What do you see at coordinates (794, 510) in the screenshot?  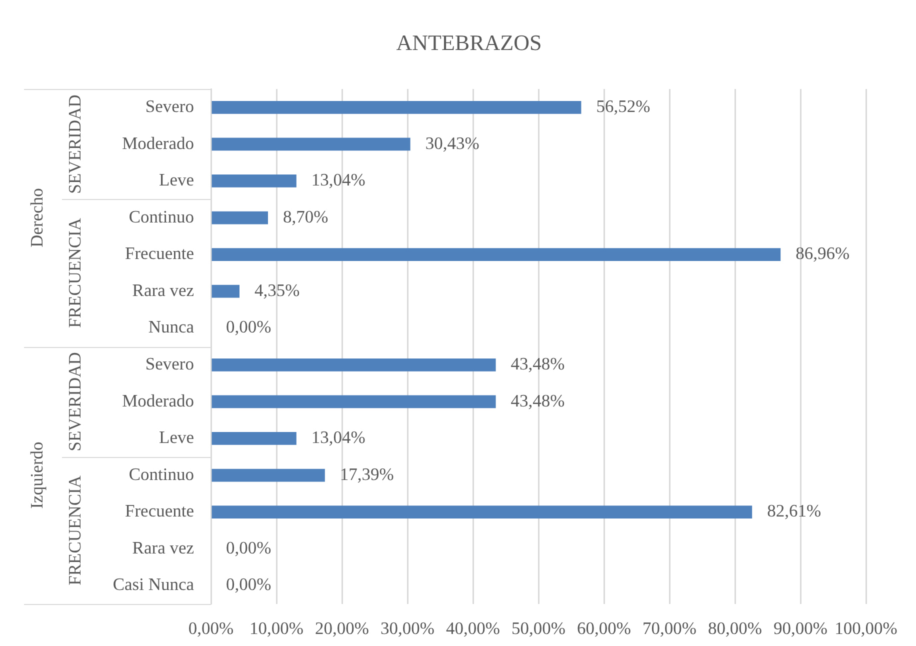 I see `data-label: 82,61%` at bounding box center [794, 510].